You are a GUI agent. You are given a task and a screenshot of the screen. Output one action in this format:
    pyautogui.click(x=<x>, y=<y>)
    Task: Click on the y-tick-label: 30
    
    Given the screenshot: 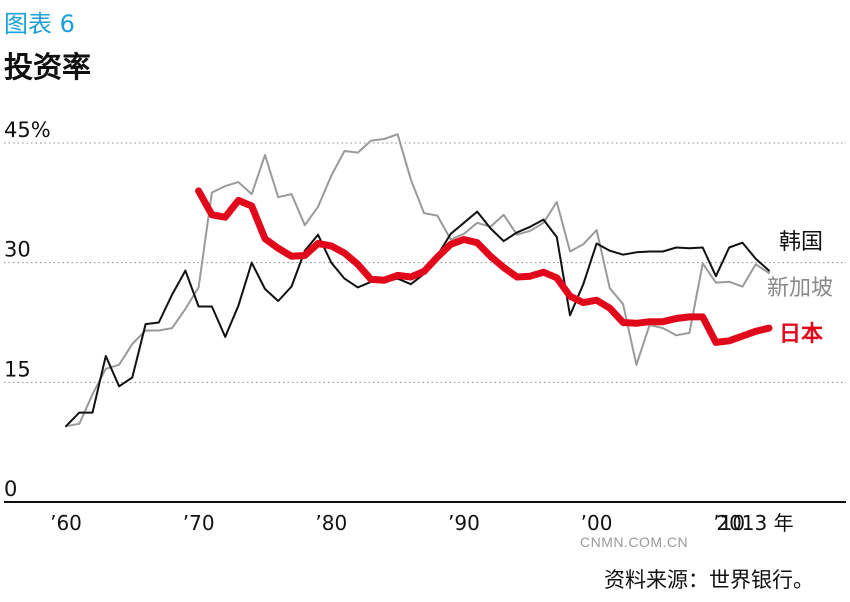 What is the action you would take?
    pyautogui.click(x=17, y=250)
    